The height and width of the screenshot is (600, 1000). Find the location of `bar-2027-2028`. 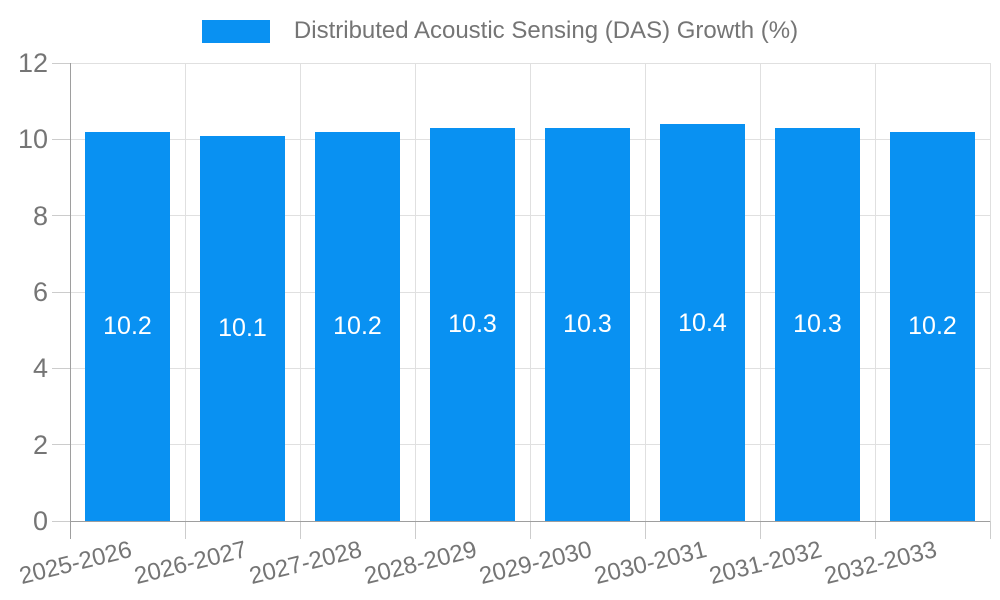

bar-2027-2028 is located at coordinates (357, 326).